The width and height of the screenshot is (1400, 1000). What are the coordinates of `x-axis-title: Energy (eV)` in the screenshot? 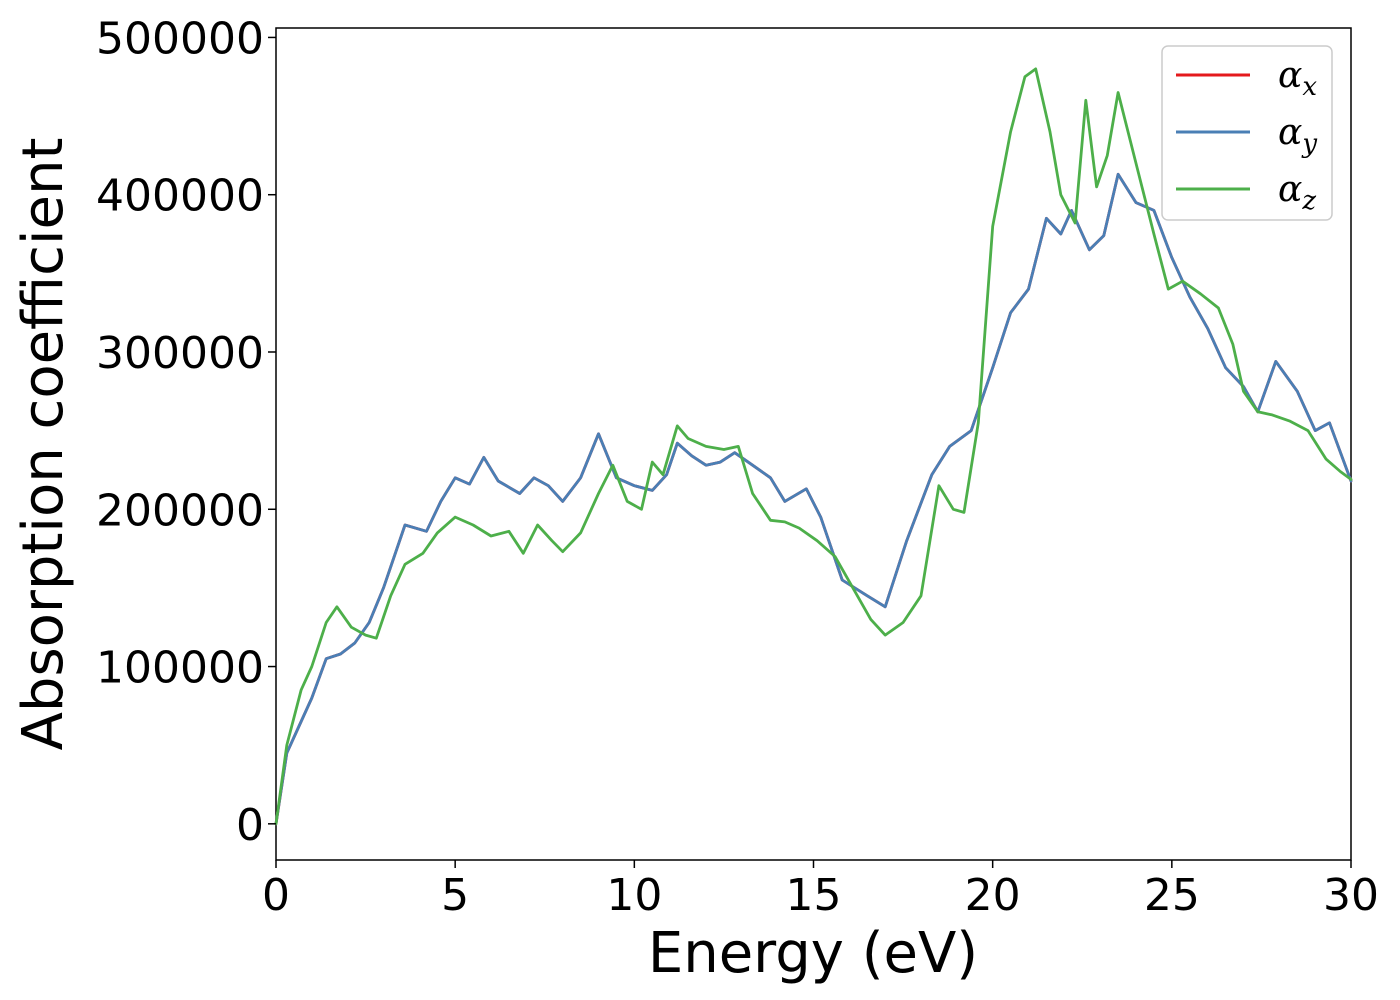 It's located at (813, 953).